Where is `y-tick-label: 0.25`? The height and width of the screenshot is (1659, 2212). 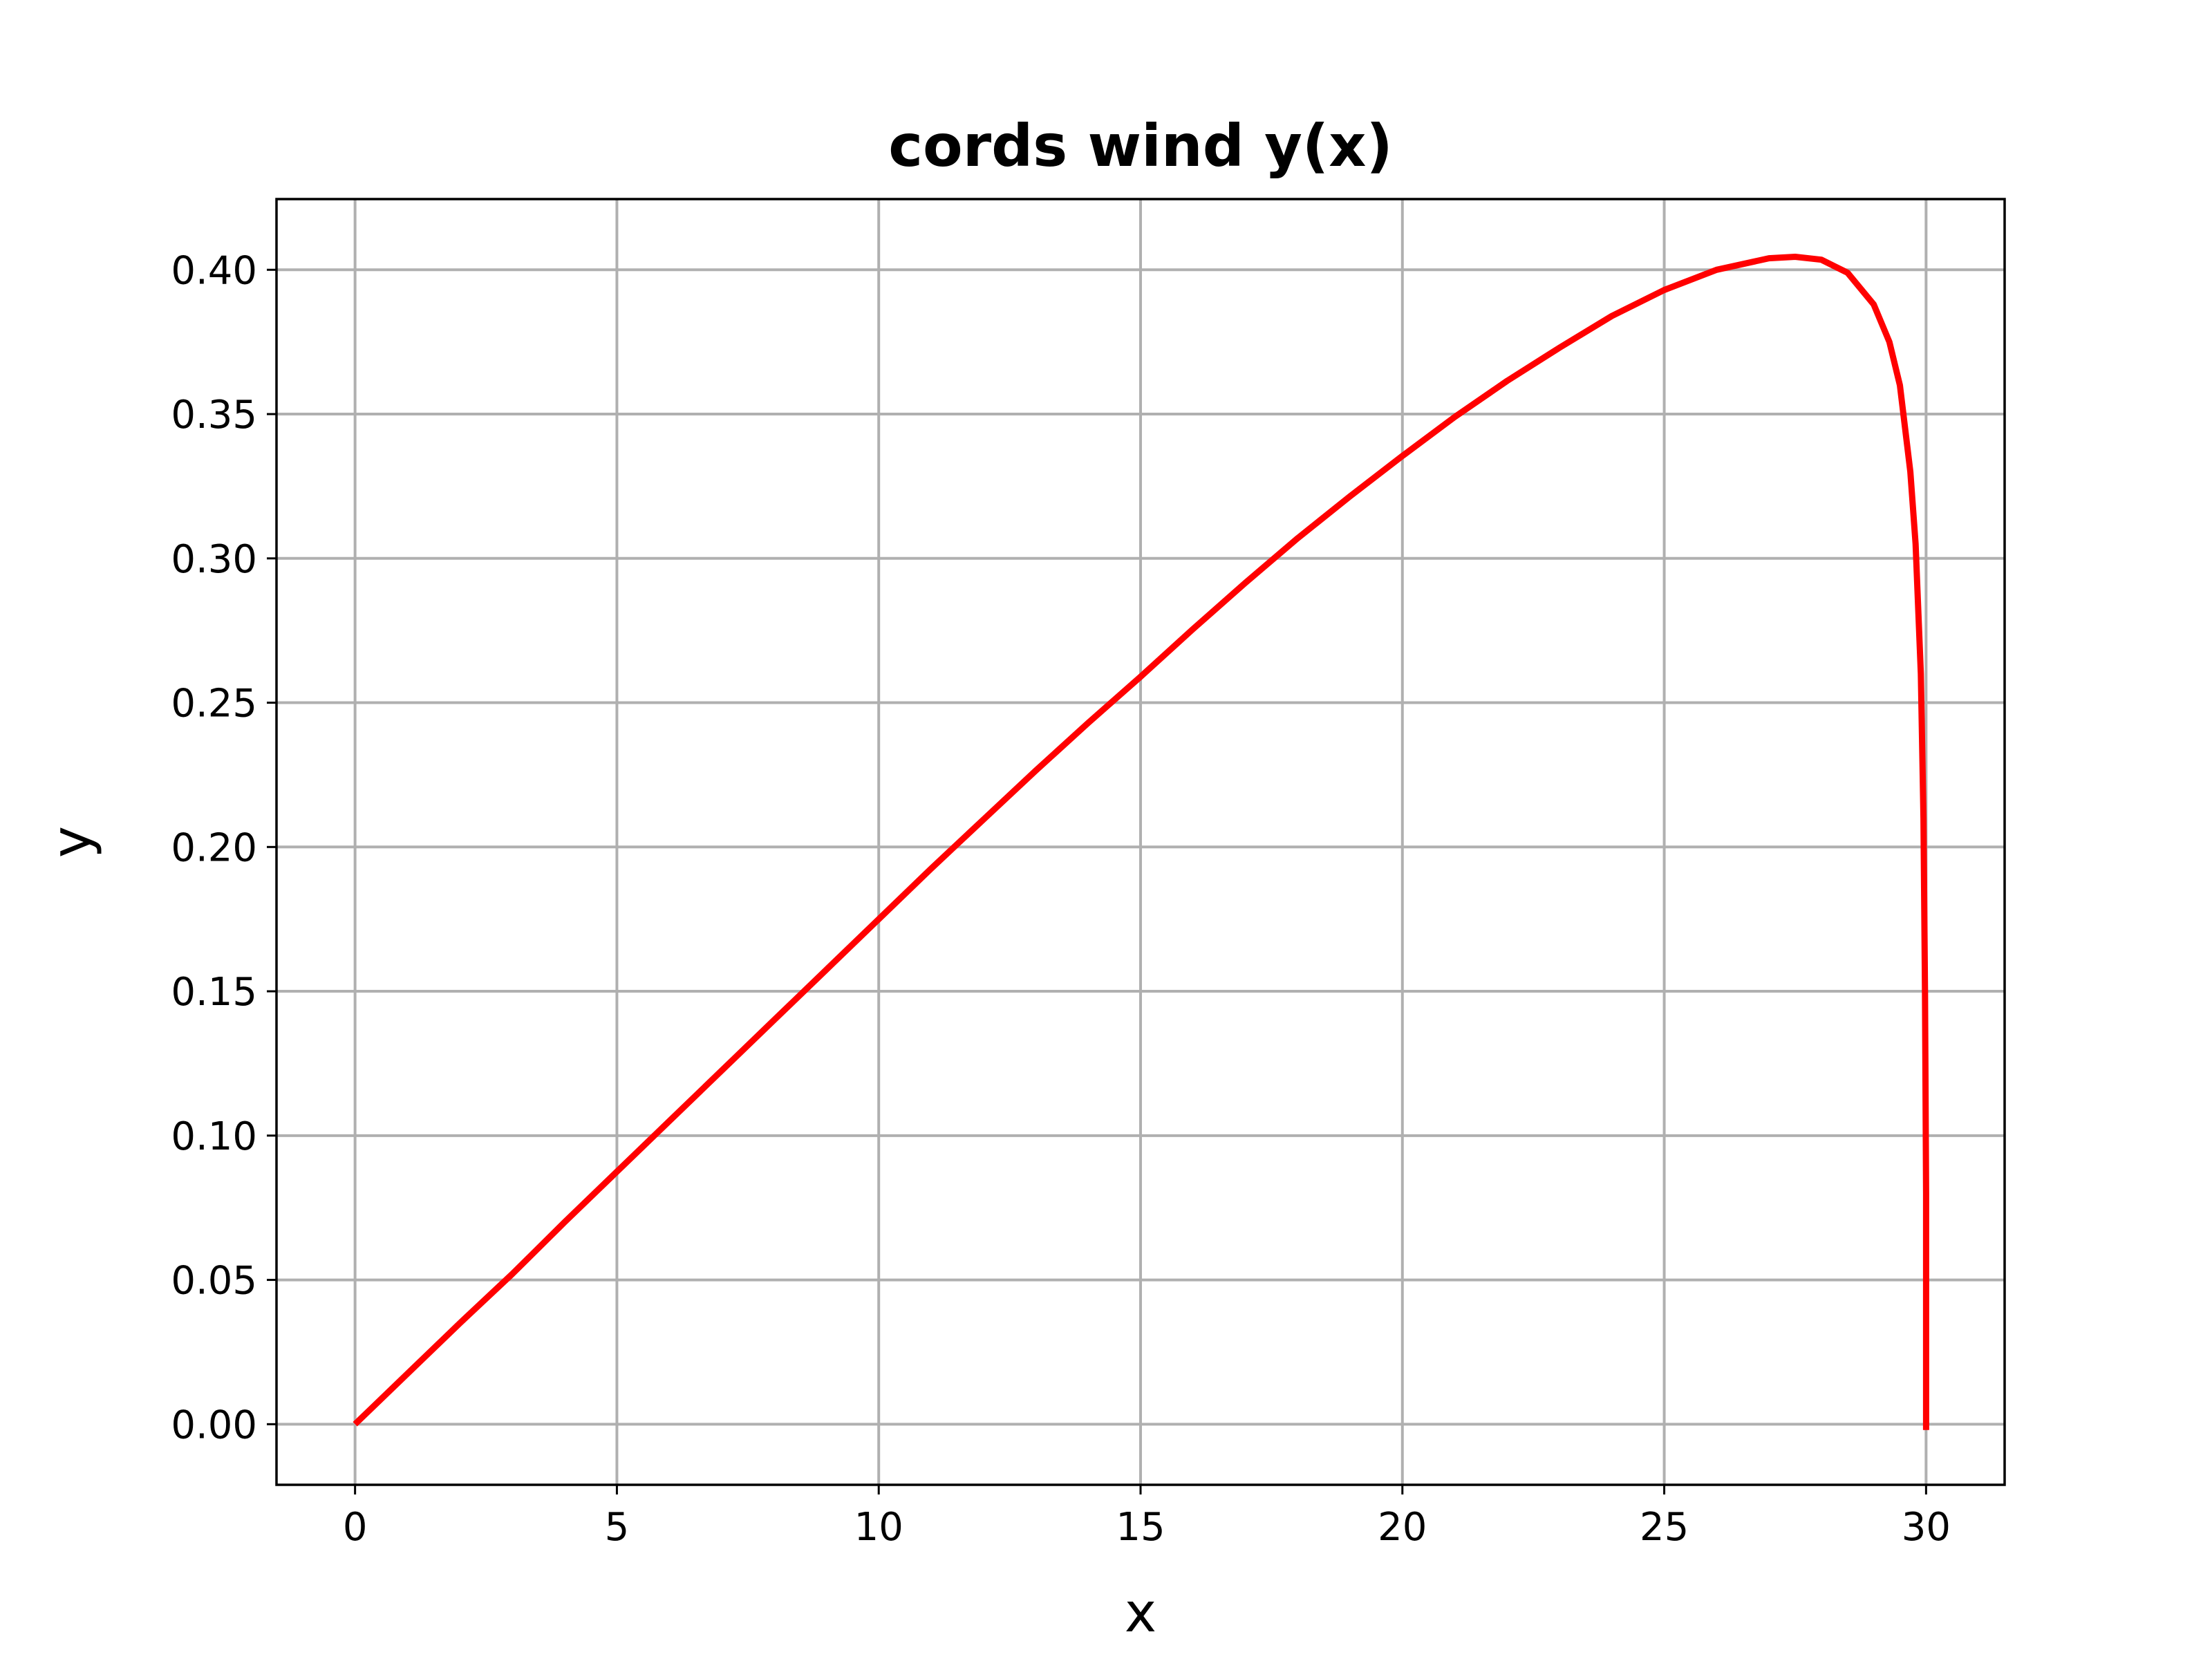 y-tick-label: 0.25 is located at coordinates (214, 704).